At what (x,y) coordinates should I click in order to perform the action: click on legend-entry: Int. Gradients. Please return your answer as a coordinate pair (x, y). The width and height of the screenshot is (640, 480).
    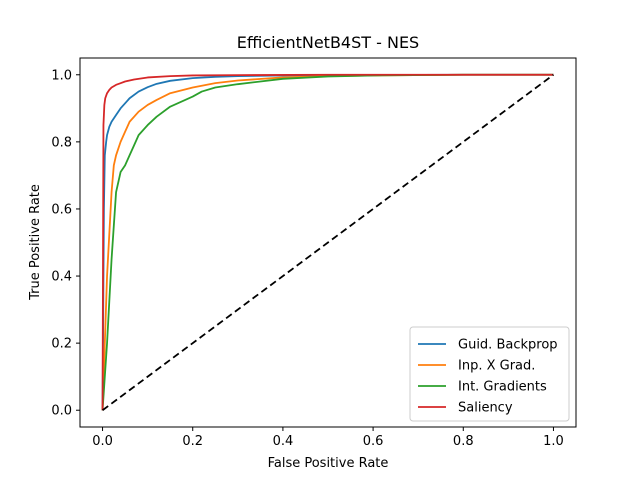
    Looking at the image, I should click on (502, 387).